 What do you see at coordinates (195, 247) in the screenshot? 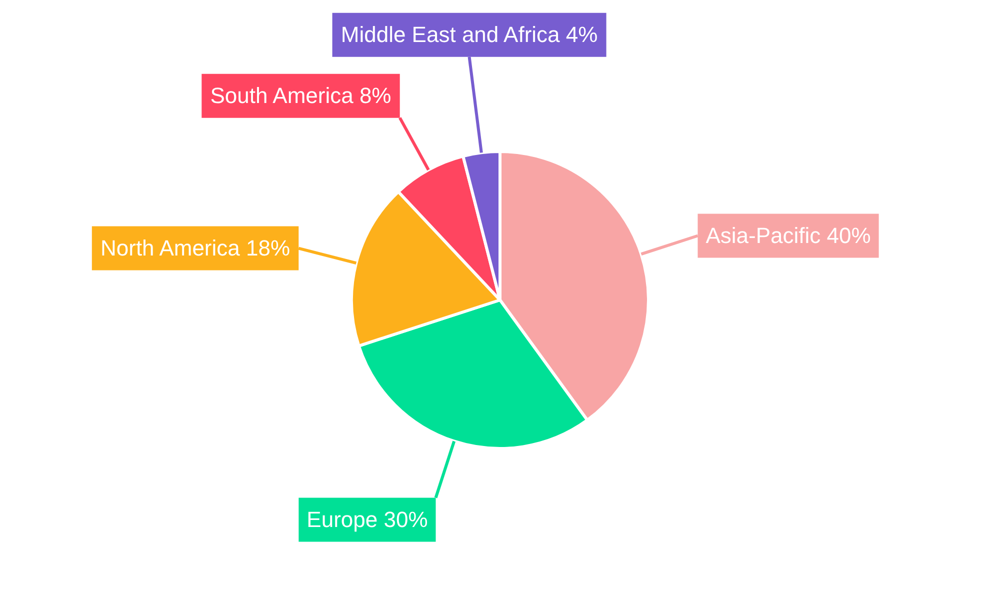
I see `slice-label: North America 18%` at bounding box center [195, 247].